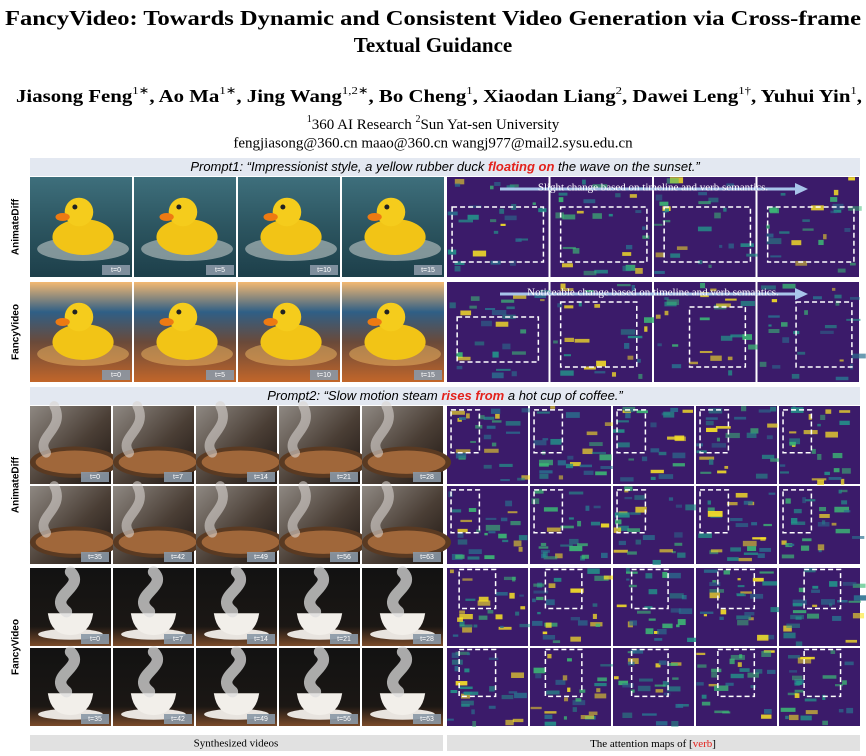 The height and width of the screenshot is (756, 866). I want to click on duck-eye, so click(179, 207).